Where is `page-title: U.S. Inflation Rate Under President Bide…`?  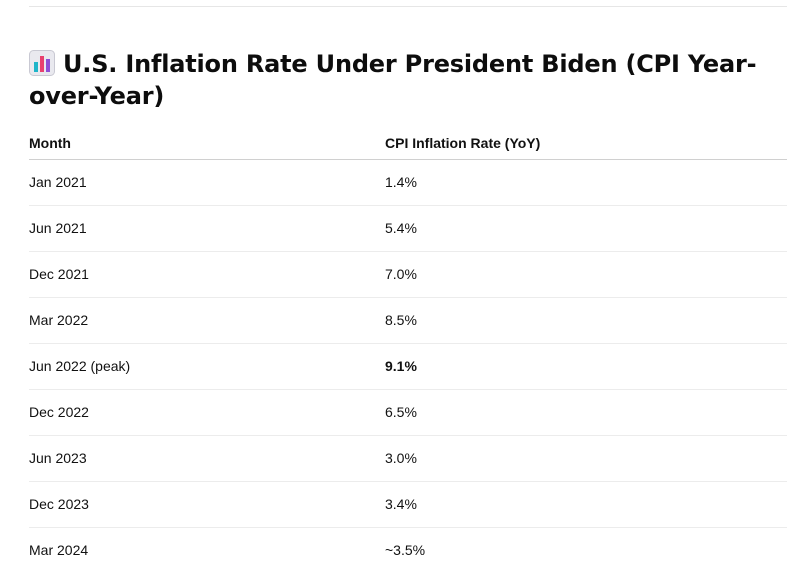 page-title: U.S. Inflation Rate Under President Bide… is located at coordinates (399, 80).